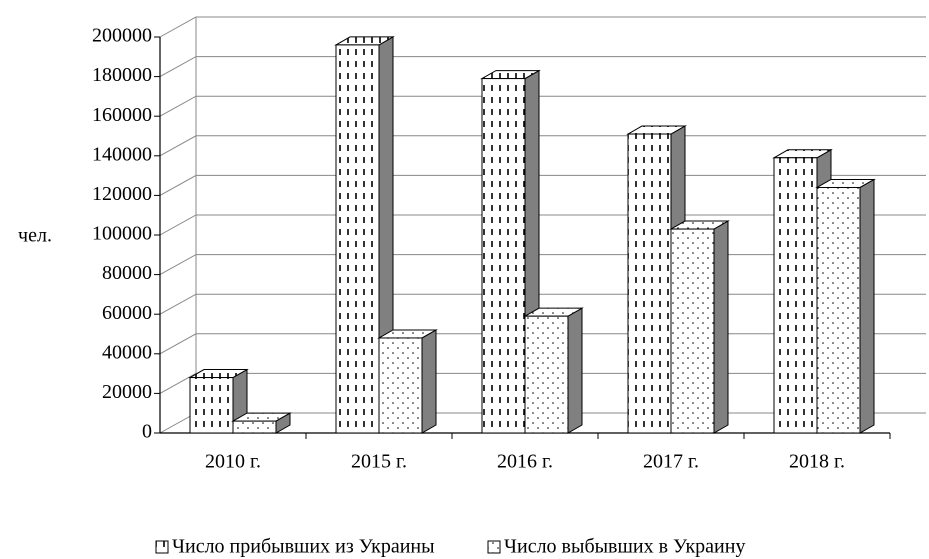  I want to click on x-tick-label: 2017 г., so click(671, 462).